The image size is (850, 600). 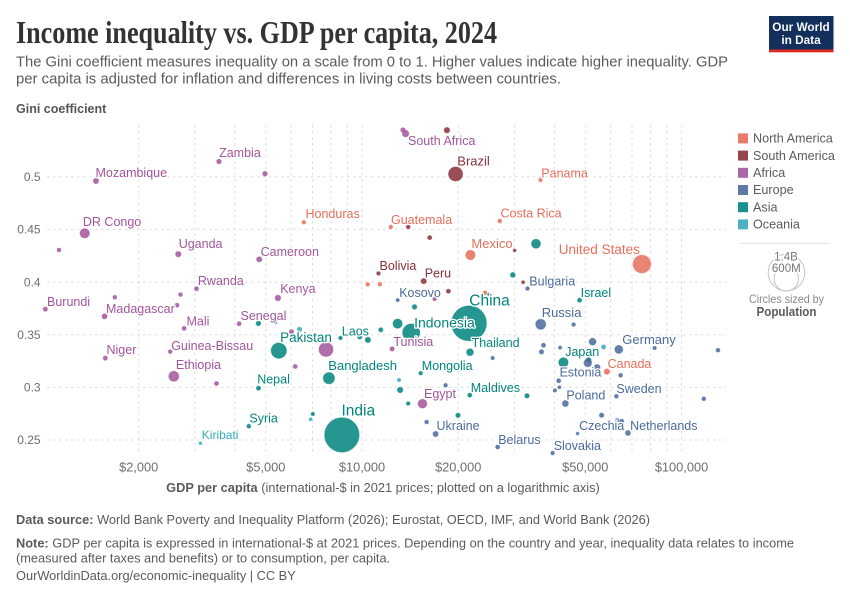 What do you see at coordinates (359, 411) in the screenshot?
I see `svg-text: India` at bounding box center [359, 411].